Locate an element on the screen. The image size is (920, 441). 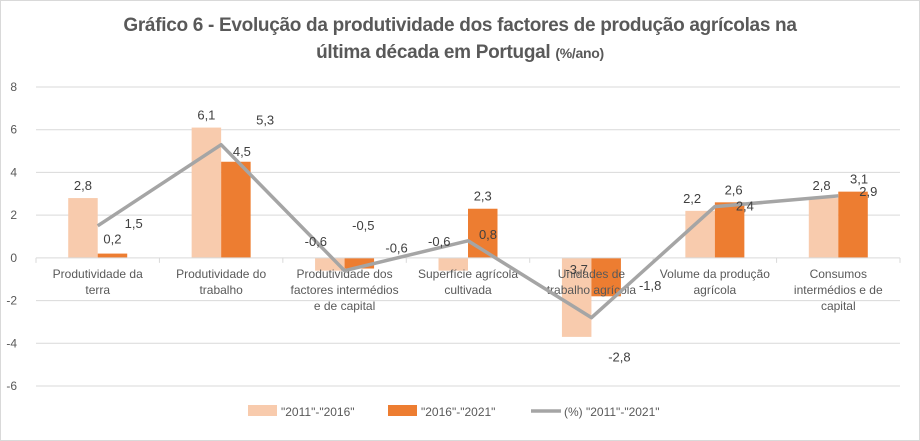
category-label: Superfície agrícola cultivada is located at coordinates (468, 282).